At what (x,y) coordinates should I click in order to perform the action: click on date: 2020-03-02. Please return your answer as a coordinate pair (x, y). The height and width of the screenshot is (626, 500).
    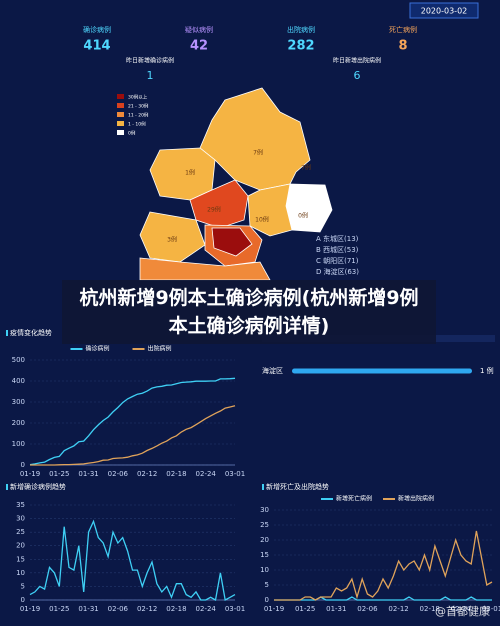
    Looking at the image, I should click on (444, 11).